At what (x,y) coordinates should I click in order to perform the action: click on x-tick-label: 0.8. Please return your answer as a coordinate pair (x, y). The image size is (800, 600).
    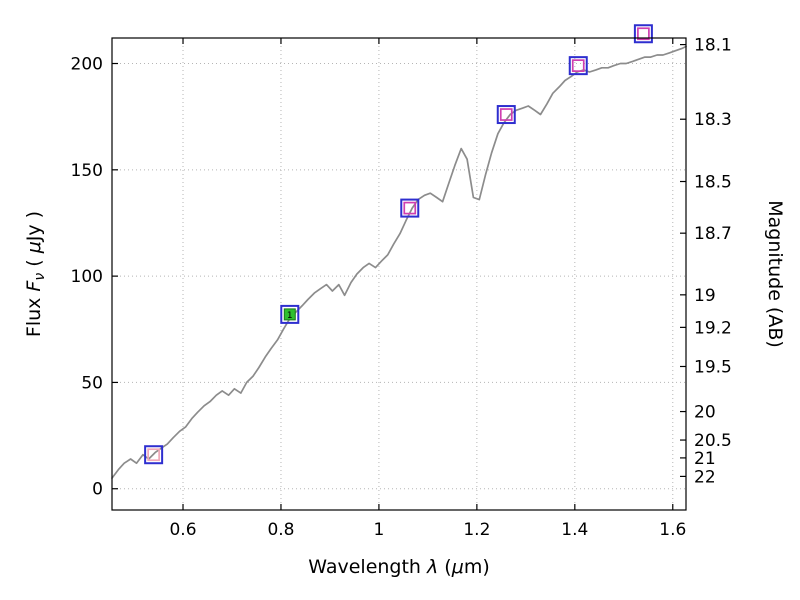
    Looking at the image, I should click on (280, 530).